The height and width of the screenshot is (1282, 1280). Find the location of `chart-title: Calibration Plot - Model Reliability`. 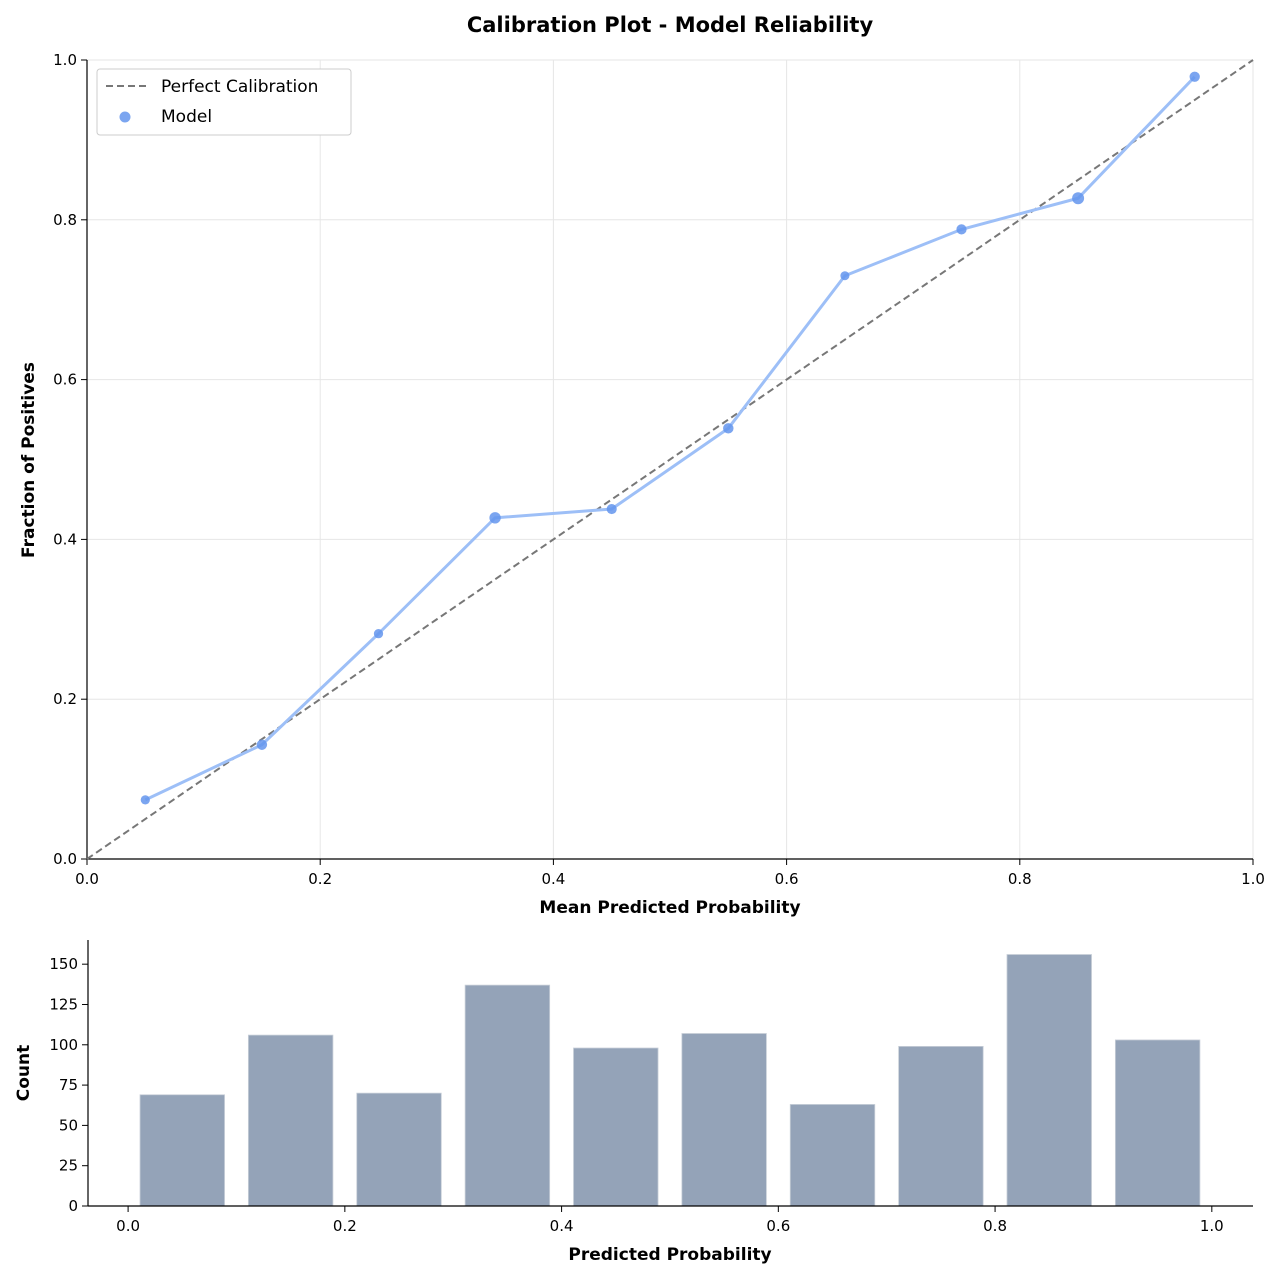

chart-title: Calibration Plot - Model Reliability is located at coordinates (670, 25).